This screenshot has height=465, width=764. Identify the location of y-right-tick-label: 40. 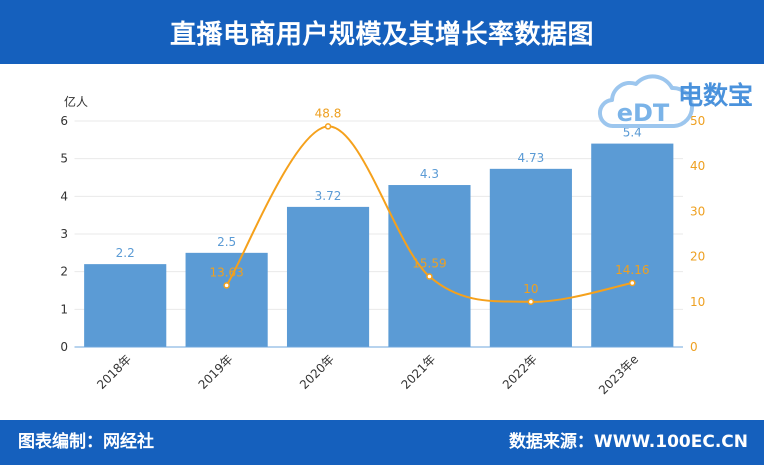
(697, 166).